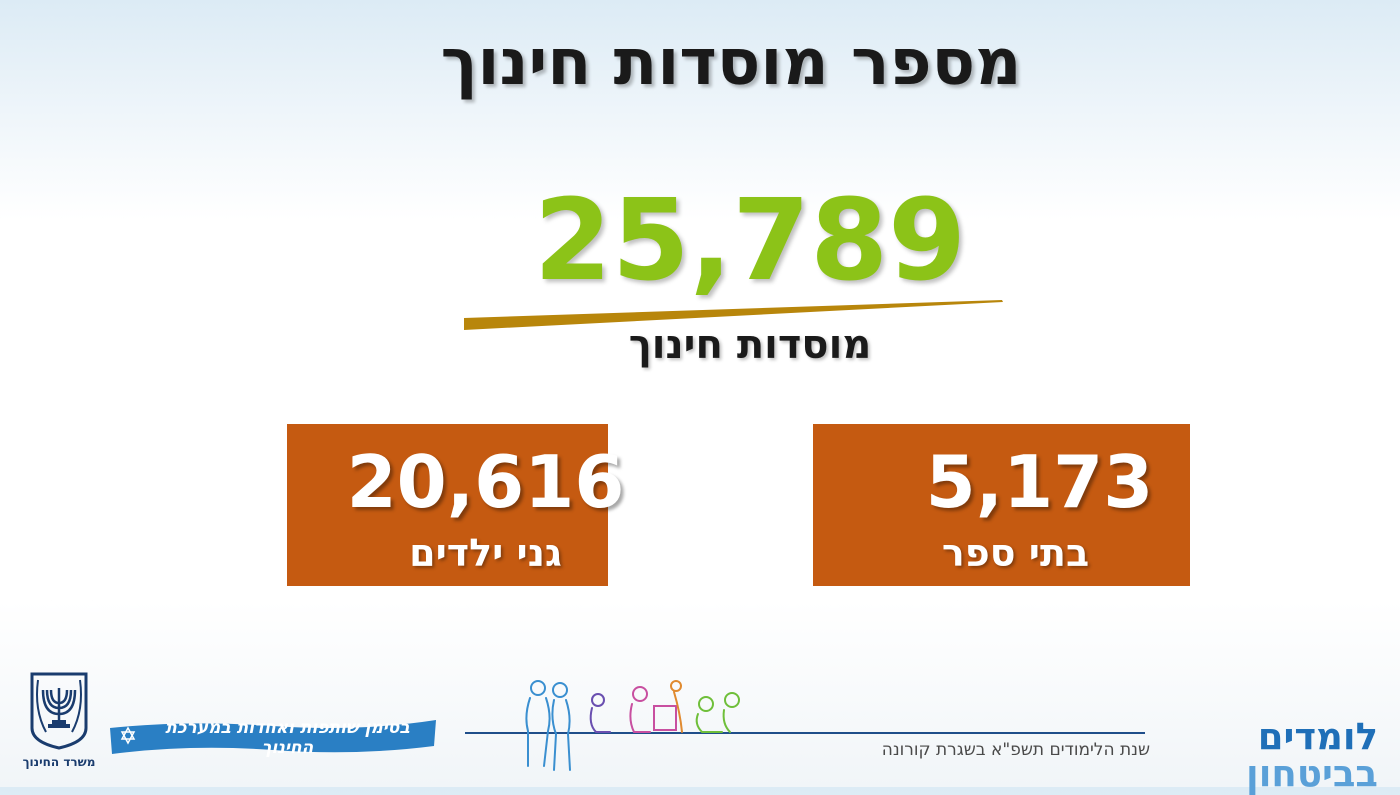 This screenshot has height=795, width=1400. I want to click on footer-divider, so click(805, 733).